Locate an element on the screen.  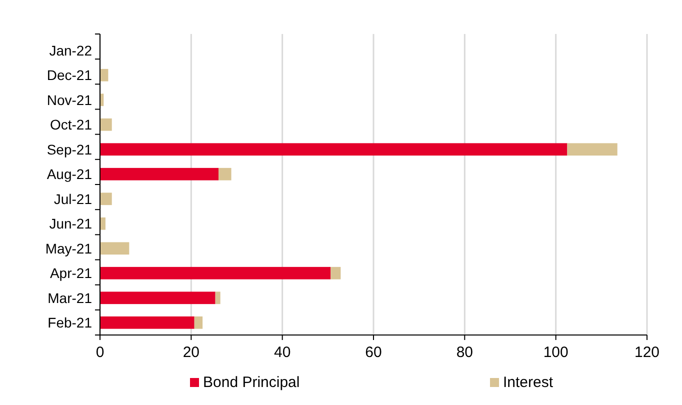
x-tick-label: 20 is located at coordinates (191, 352).